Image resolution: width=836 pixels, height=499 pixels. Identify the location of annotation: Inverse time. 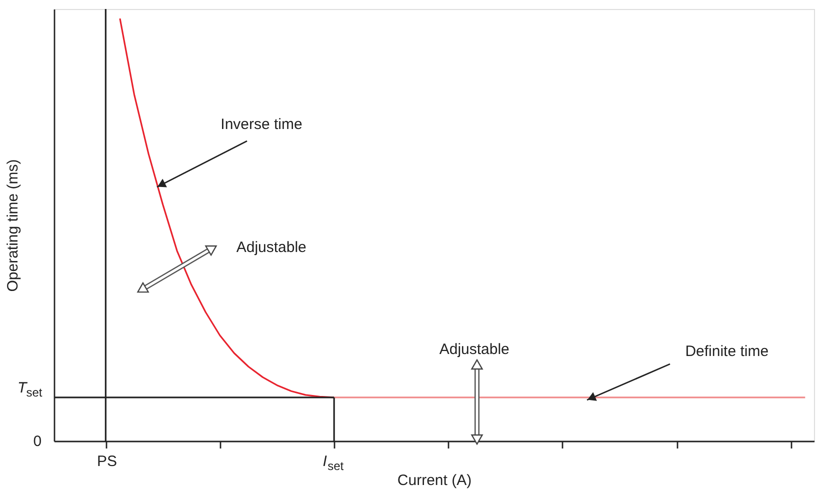
(261, 124).